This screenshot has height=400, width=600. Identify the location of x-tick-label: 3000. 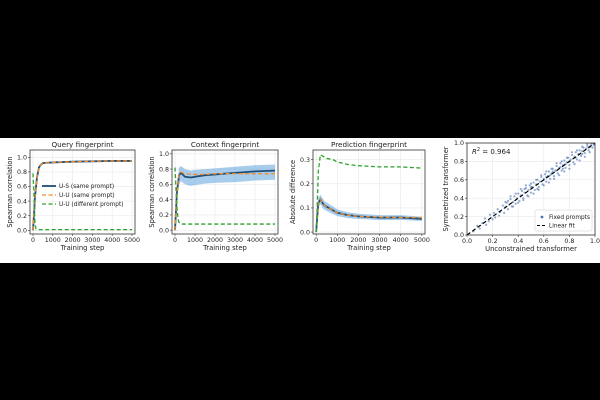
(380, 240).